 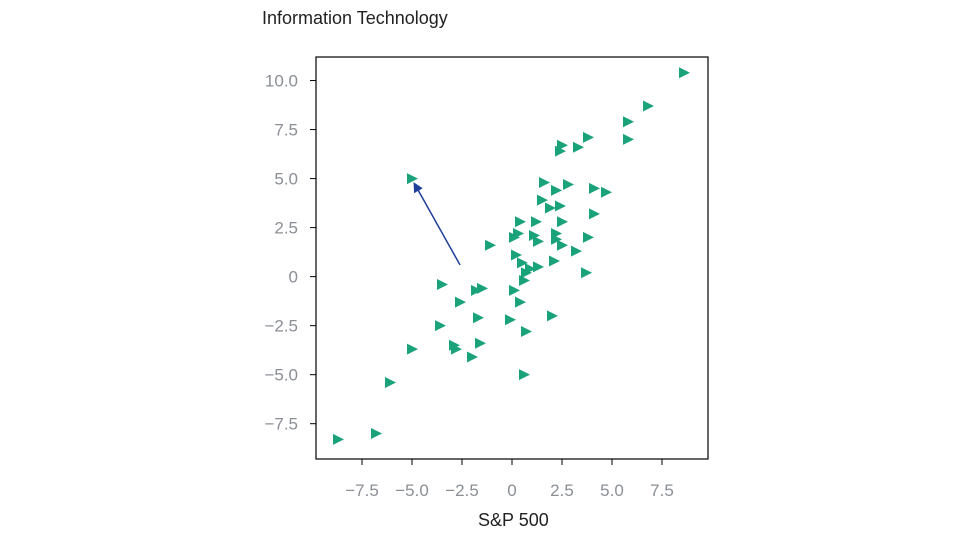 I want to click on y-tick-label: −7.5, so click(x=281, y=424).